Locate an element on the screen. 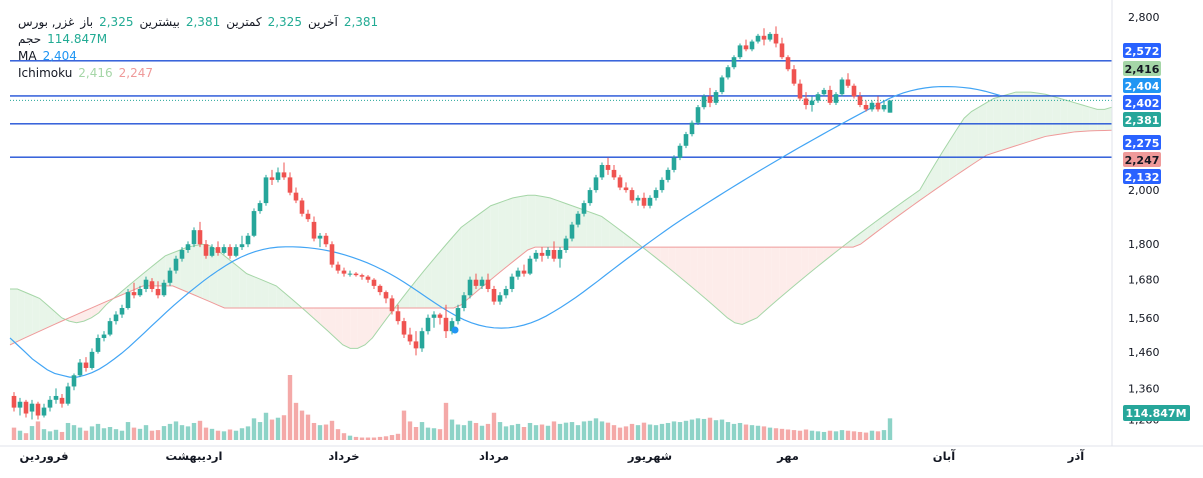  time-tick-label: مهر is located at coordinates (787, 456).